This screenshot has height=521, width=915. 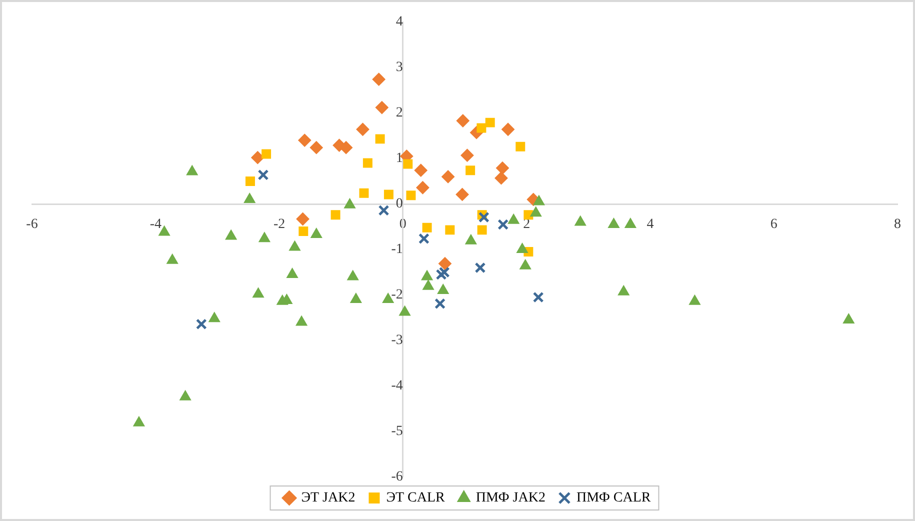 I want to click on x-tick-label: 8, so click(x=897, y=224).